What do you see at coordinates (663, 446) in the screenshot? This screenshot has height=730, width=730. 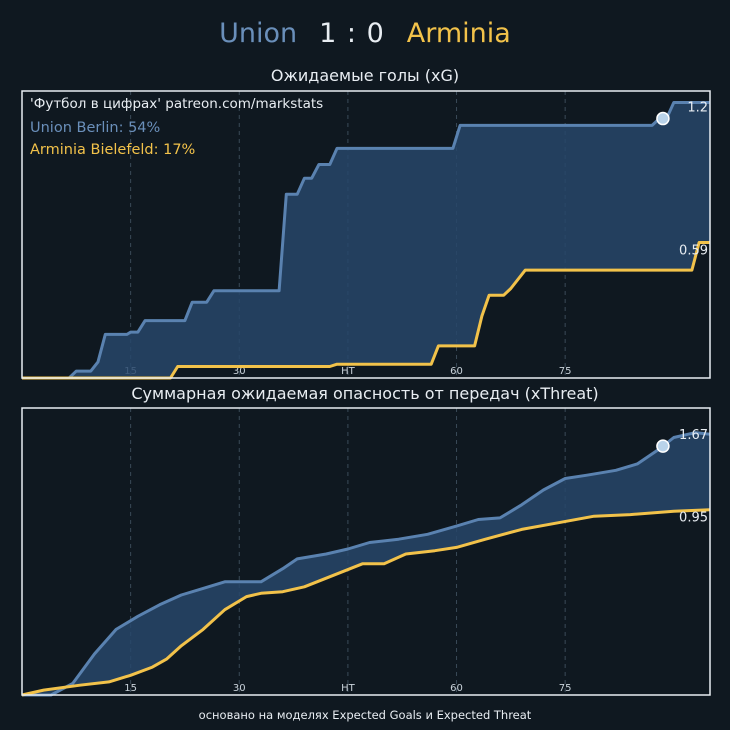 I see `xthreat-home-end-marker` at bounding box center [663, 446].